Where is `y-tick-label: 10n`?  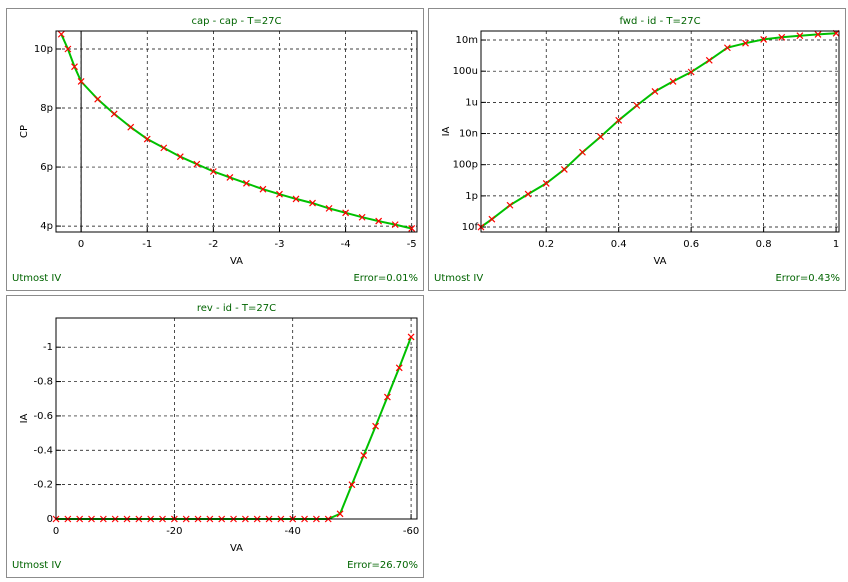 y-tick-label: 10n is located at coordinates (468, 134).